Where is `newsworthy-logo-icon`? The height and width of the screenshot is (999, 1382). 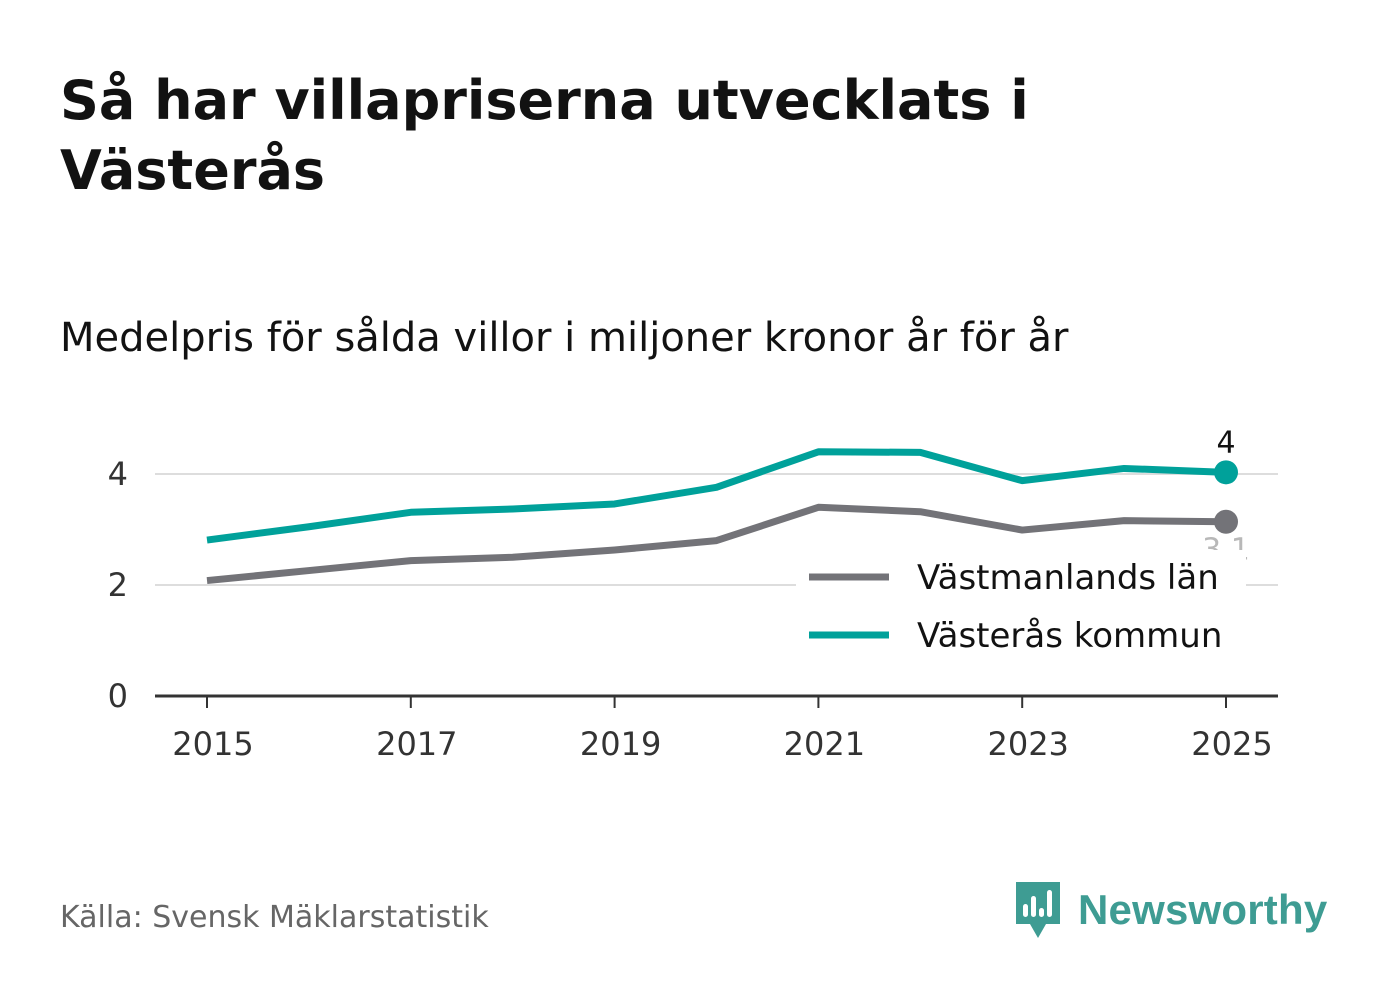 newsworthy-logo-icon is located at coordinates (1038, 910).